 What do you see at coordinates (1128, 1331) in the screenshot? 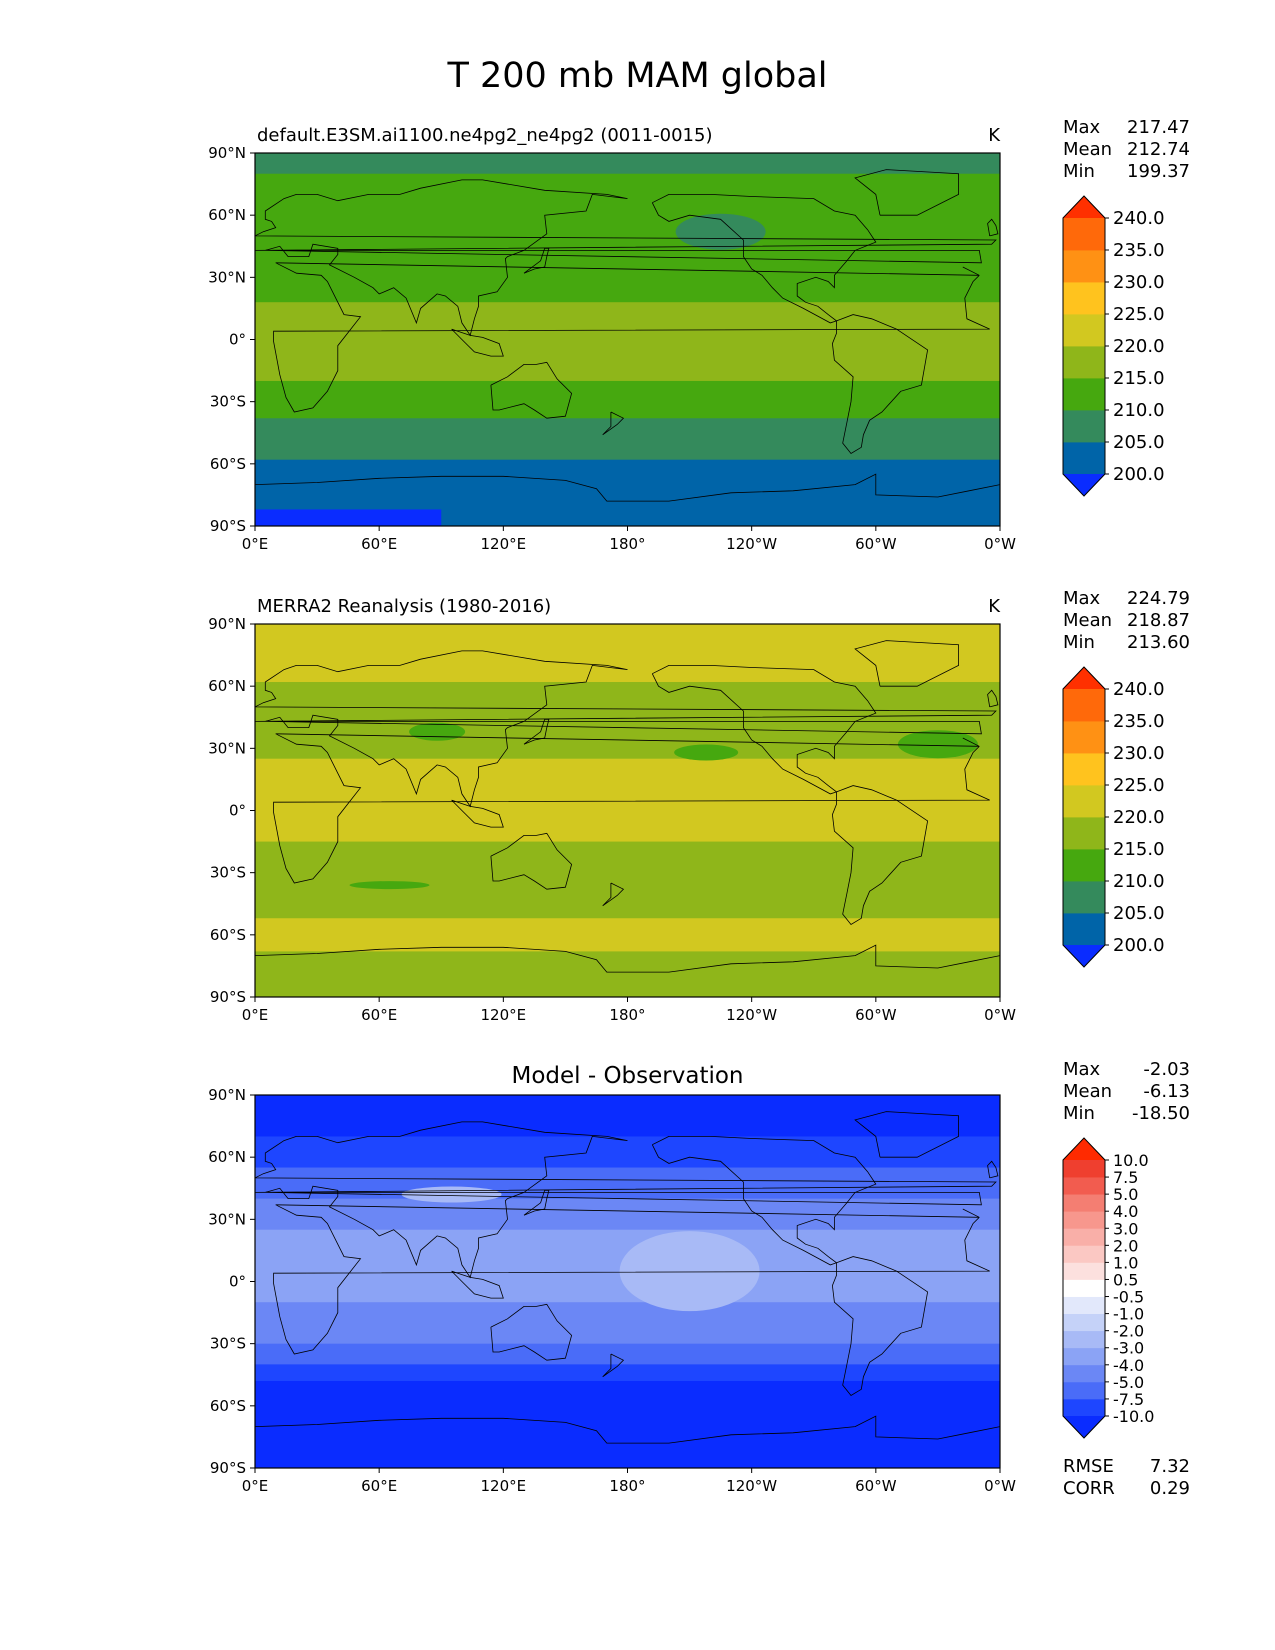
I see `colorbar-tick-label: -2.0` at bounding box center [1128, 1331].